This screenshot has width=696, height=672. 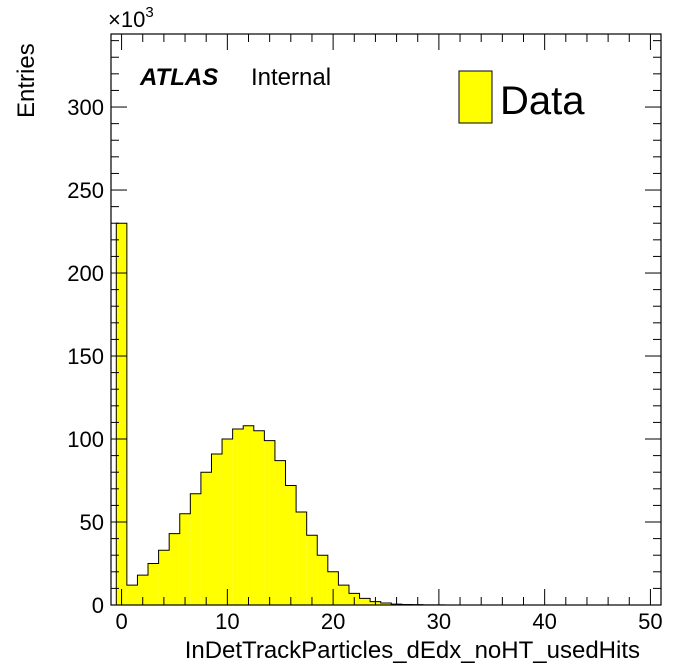 I want to click on y-axis-title: Entries, so click(x=26, y=80).